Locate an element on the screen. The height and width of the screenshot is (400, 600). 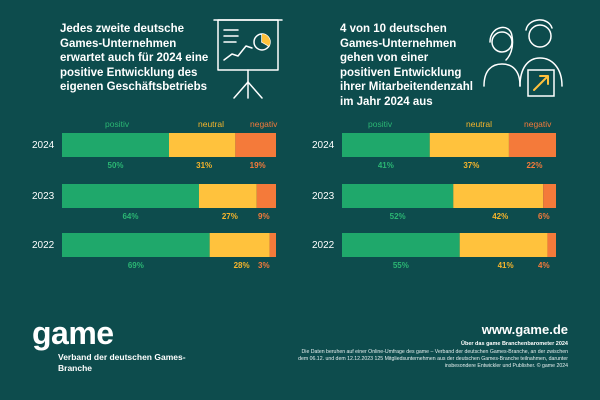
data-label-2022-neutral: 41% is located at coordinates (505, 265).